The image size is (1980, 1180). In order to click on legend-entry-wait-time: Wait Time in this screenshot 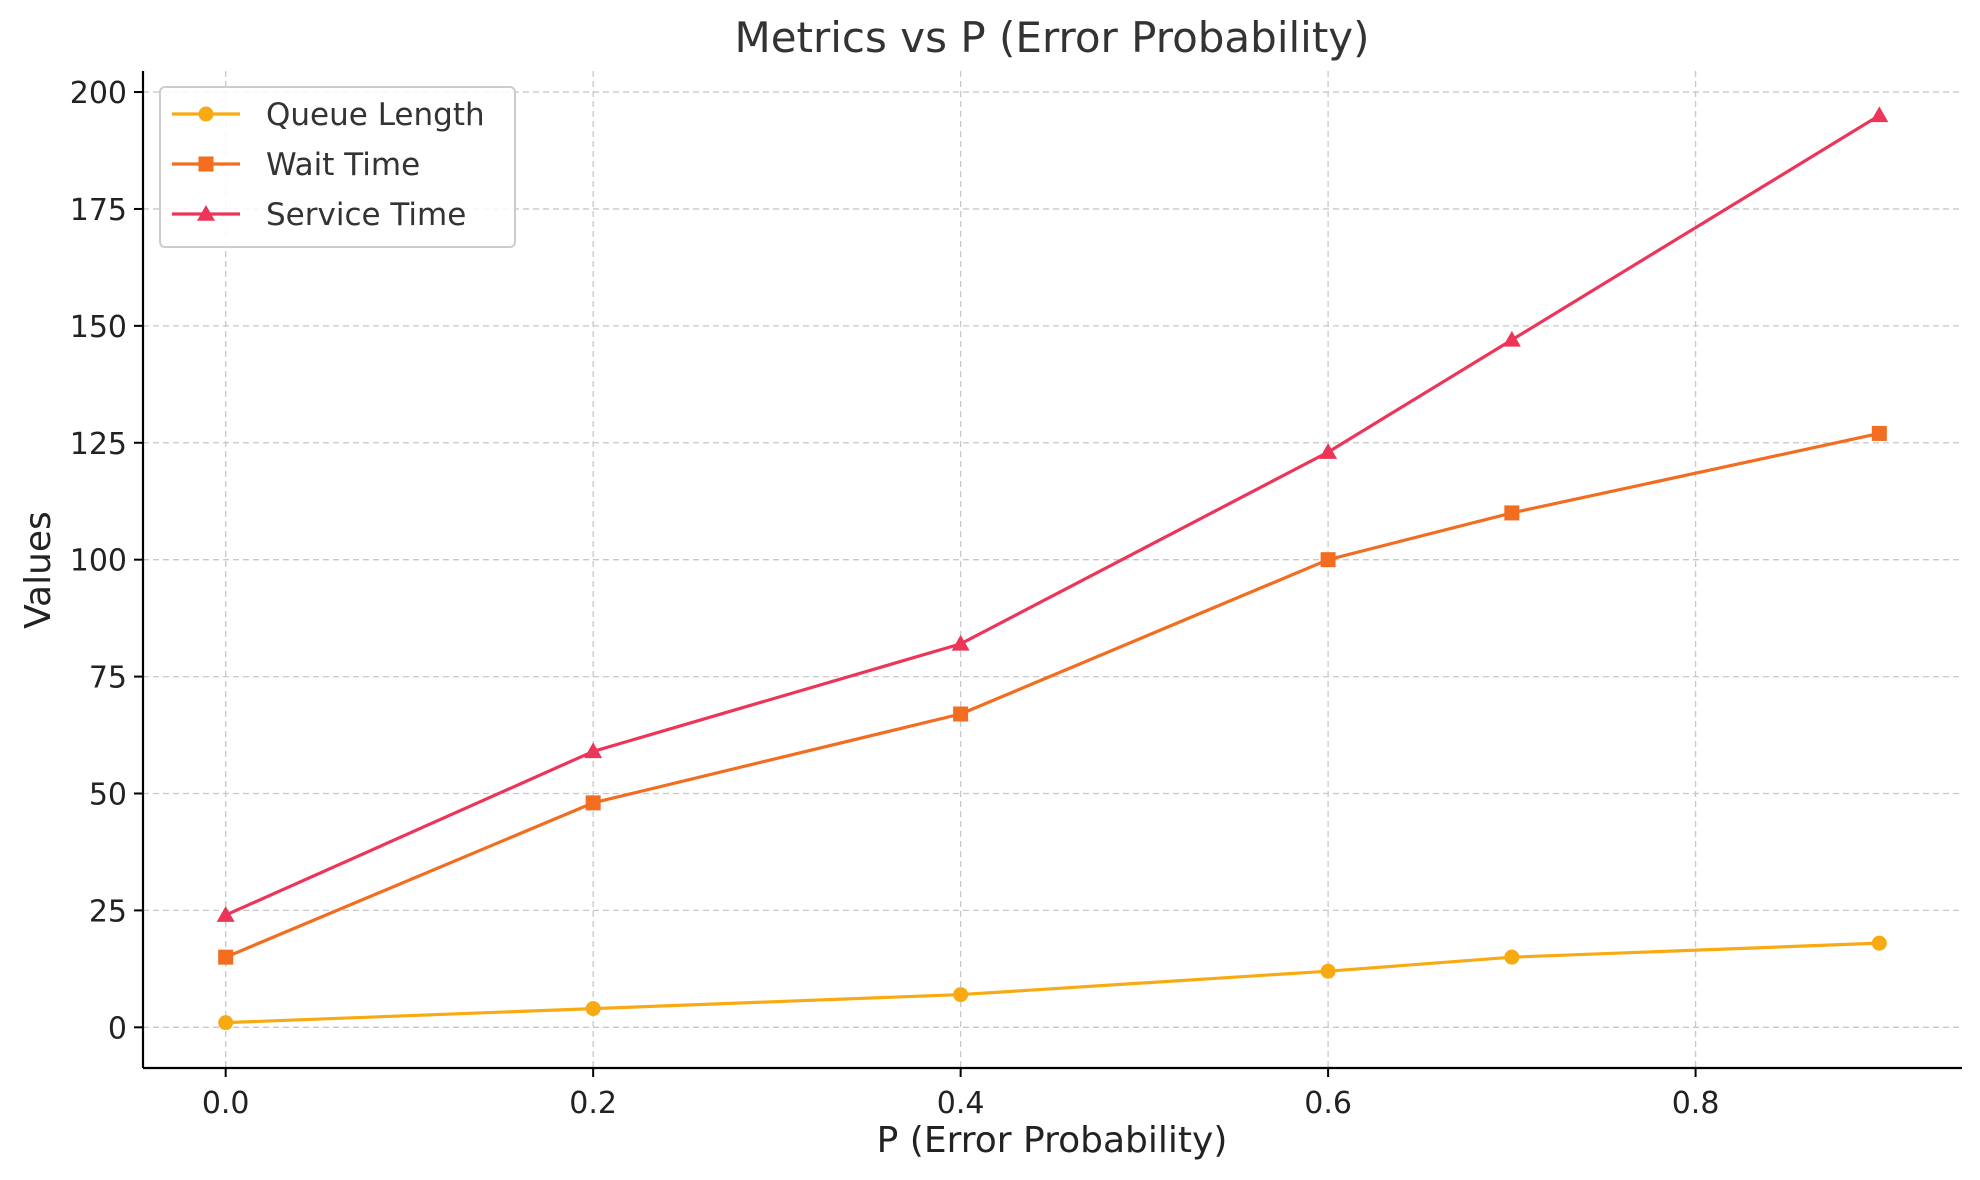, I will do `click(296, 165)`.